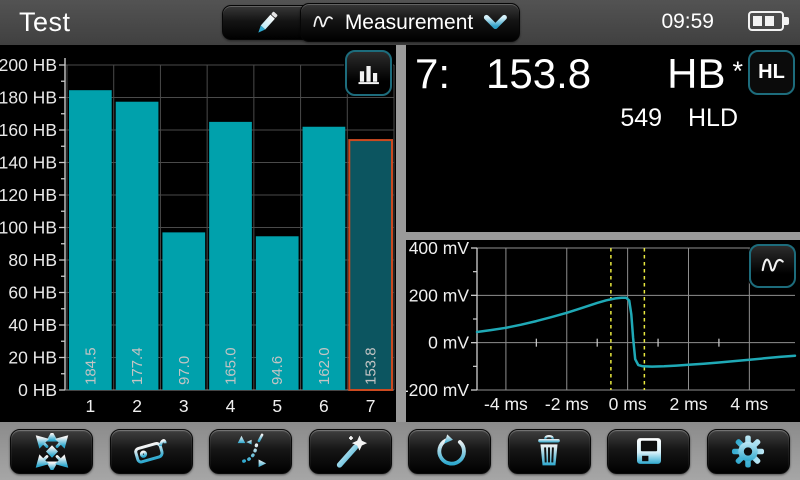  Describe the element at coordinates (371, 406) in the screenshot. I see `svg-text: 7` at that location.